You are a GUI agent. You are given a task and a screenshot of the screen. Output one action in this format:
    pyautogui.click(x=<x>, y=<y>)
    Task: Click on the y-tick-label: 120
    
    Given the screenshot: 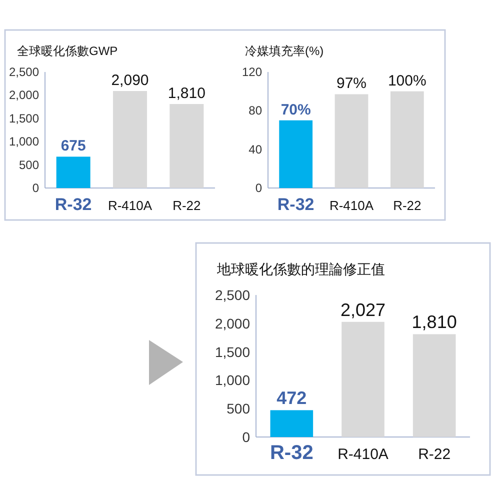 What is the action you would take?
    pyautogui.click(x=252, y=72)
    